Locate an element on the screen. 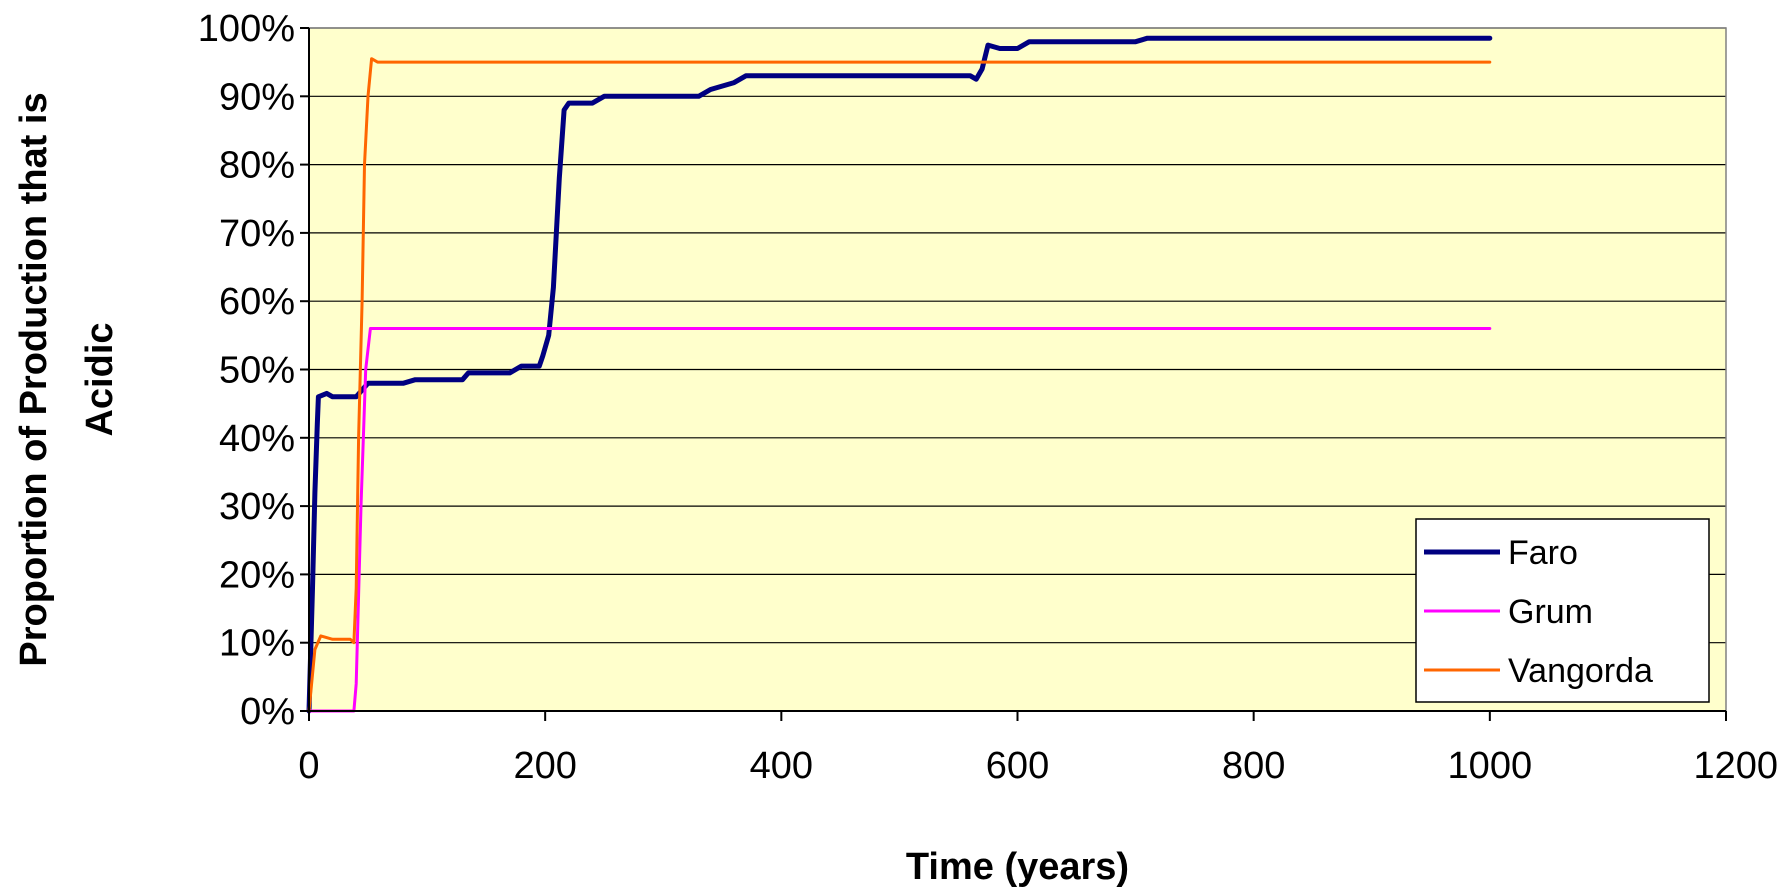  y-tick-label: 60% is located at coordinates (257, 302).